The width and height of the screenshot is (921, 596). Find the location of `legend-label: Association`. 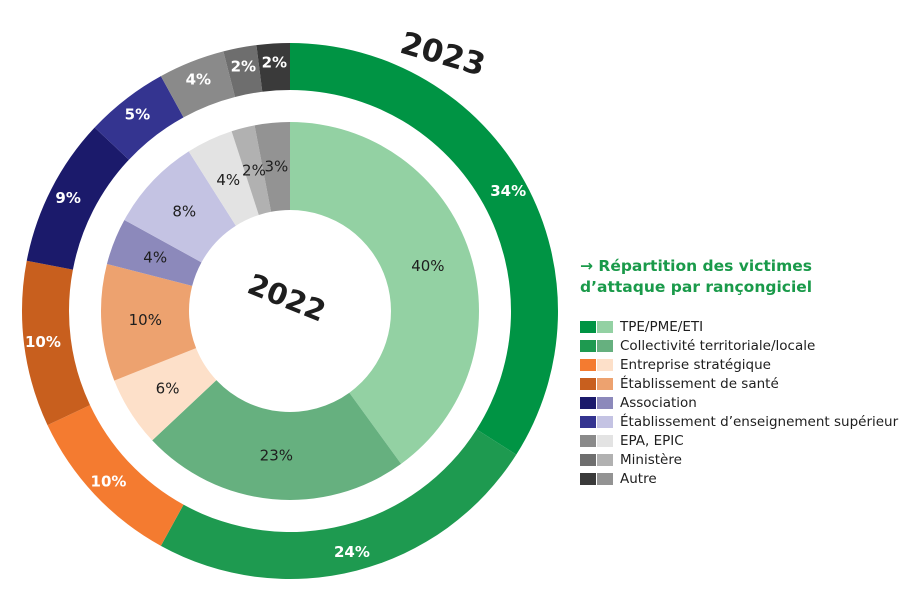

legend-label: Association is located at coordinates (658, 402).